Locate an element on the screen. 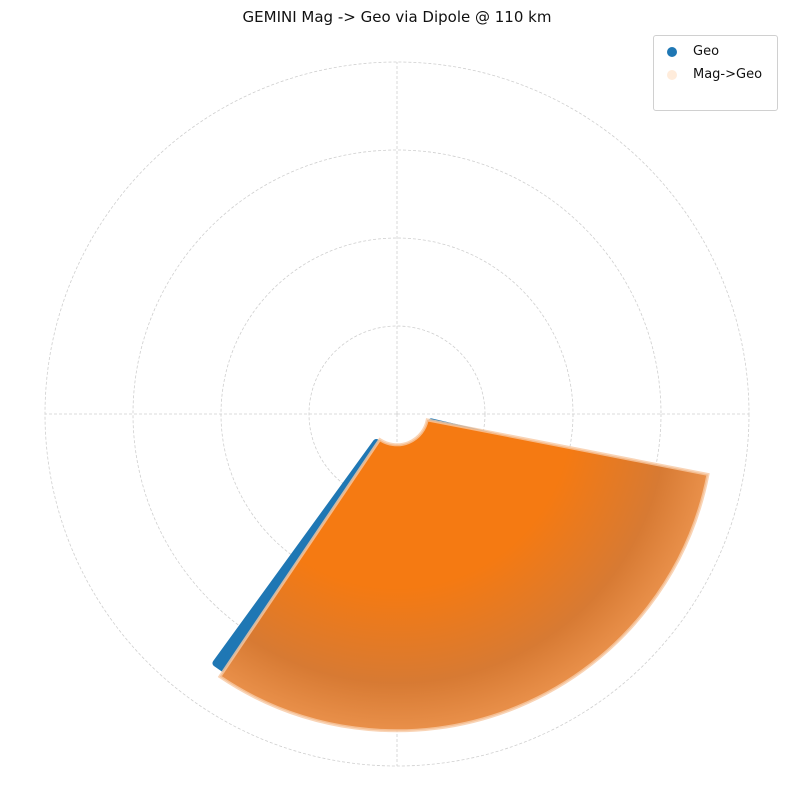 This screenshot has width=794, height=810. legend: Geo Mag->Geo is located at coordinates (715, 73).